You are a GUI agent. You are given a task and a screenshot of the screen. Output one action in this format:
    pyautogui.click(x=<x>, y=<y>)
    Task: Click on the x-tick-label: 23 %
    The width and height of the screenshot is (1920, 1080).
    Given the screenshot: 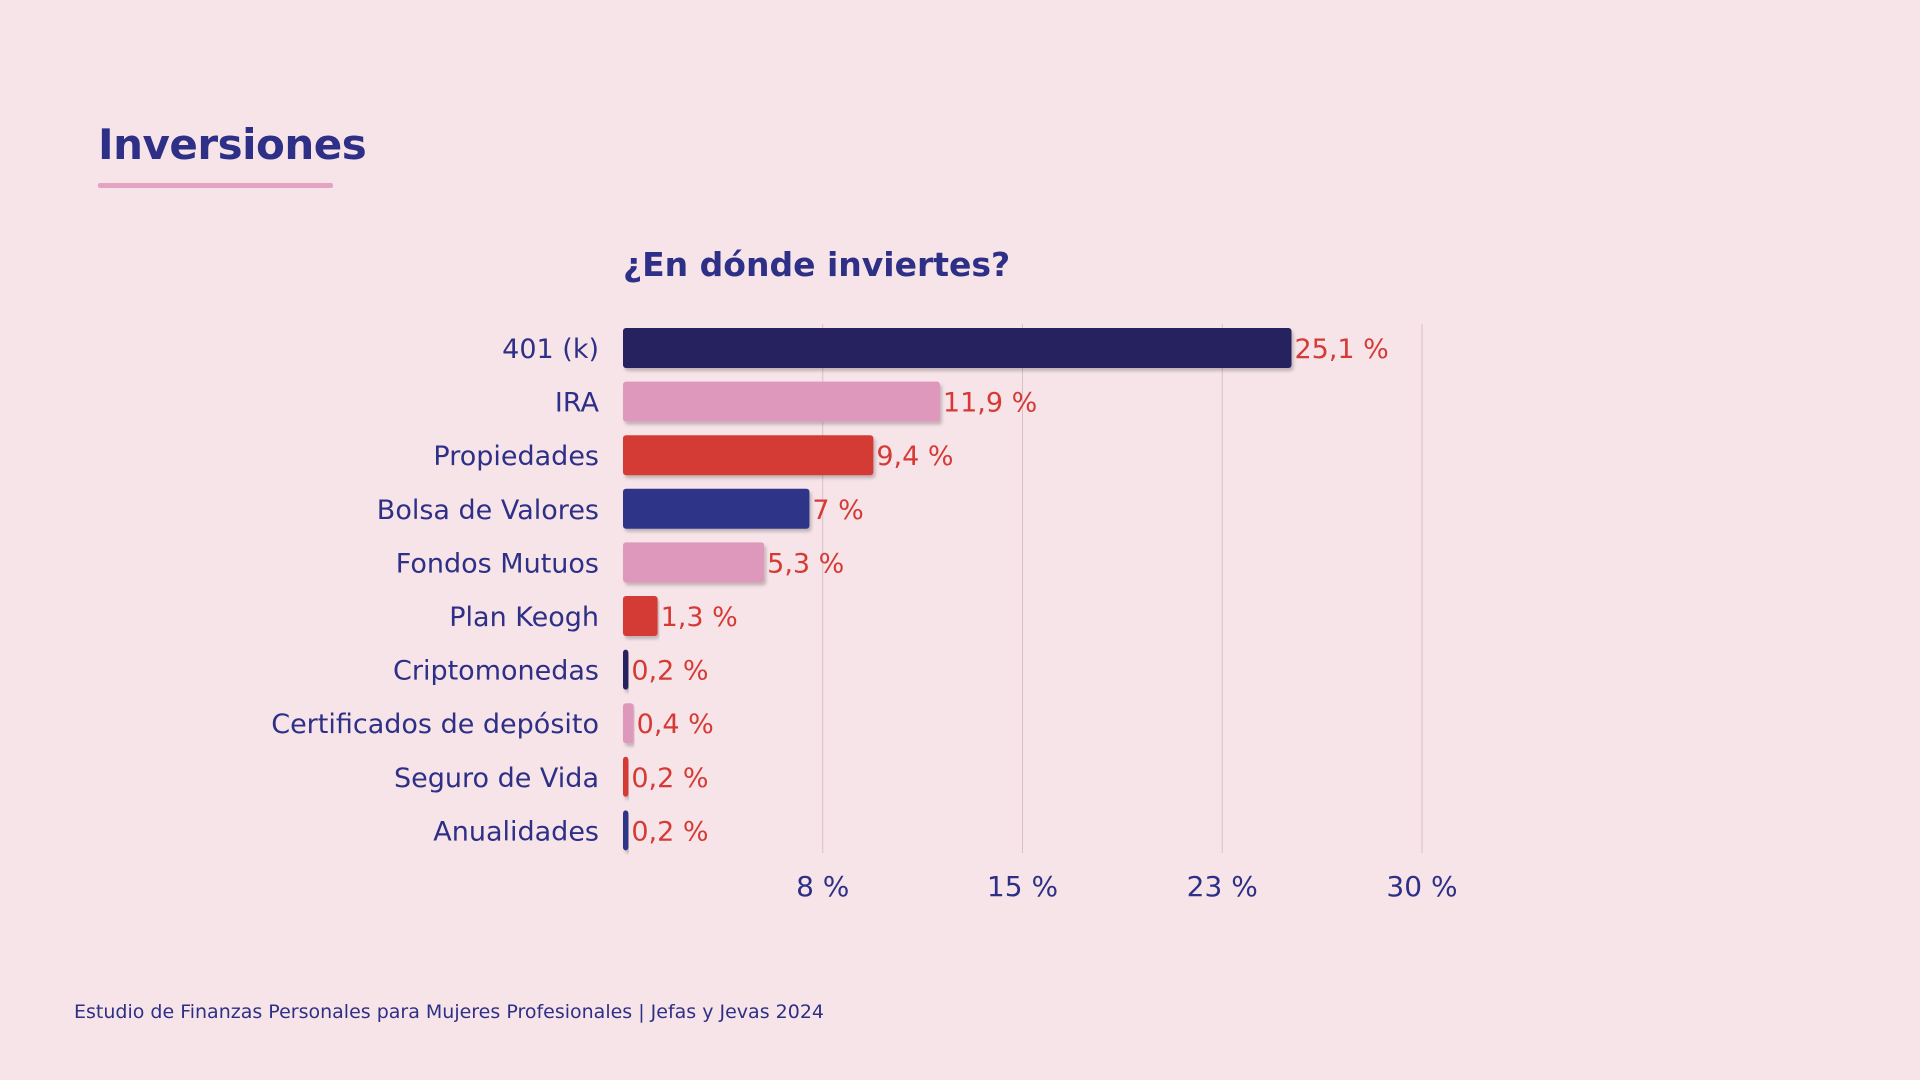 What is the action you would take?
    pyautogui.click(x=1222, y=886)
    